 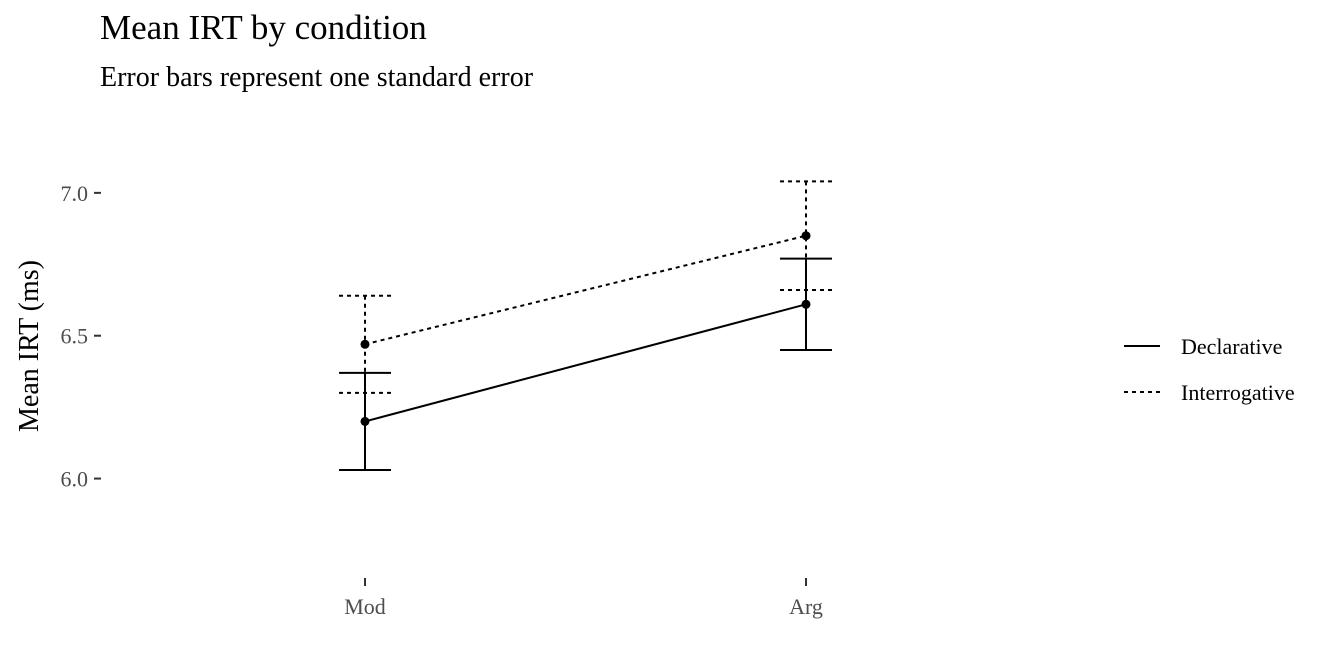 I want to click on series-line-interrogative, so click(x=585, y=290).